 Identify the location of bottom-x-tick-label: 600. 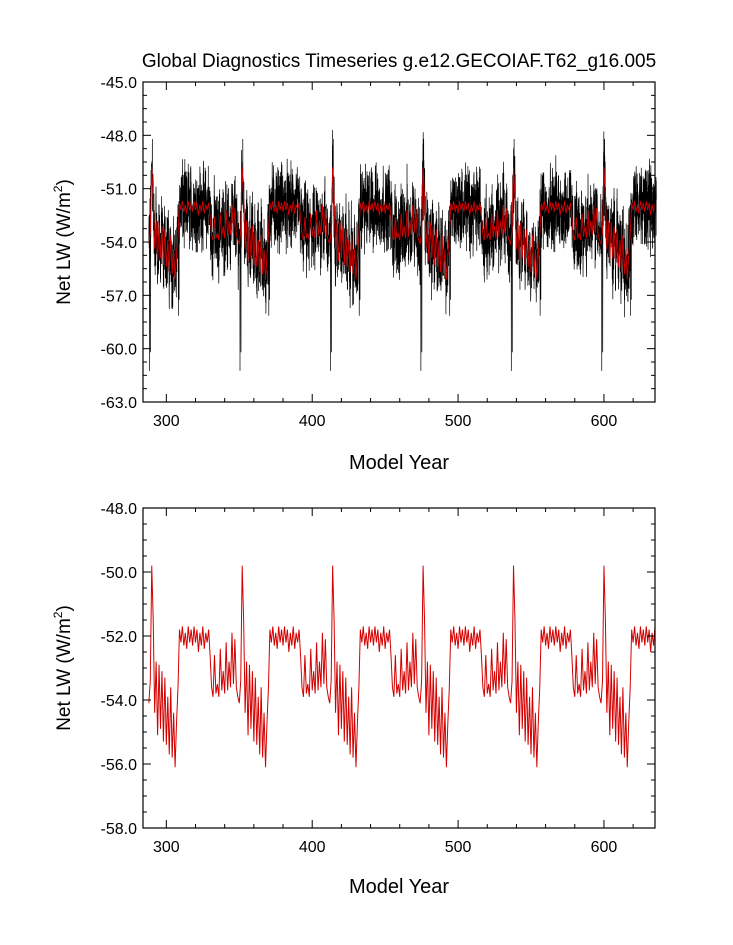
(604, 847).